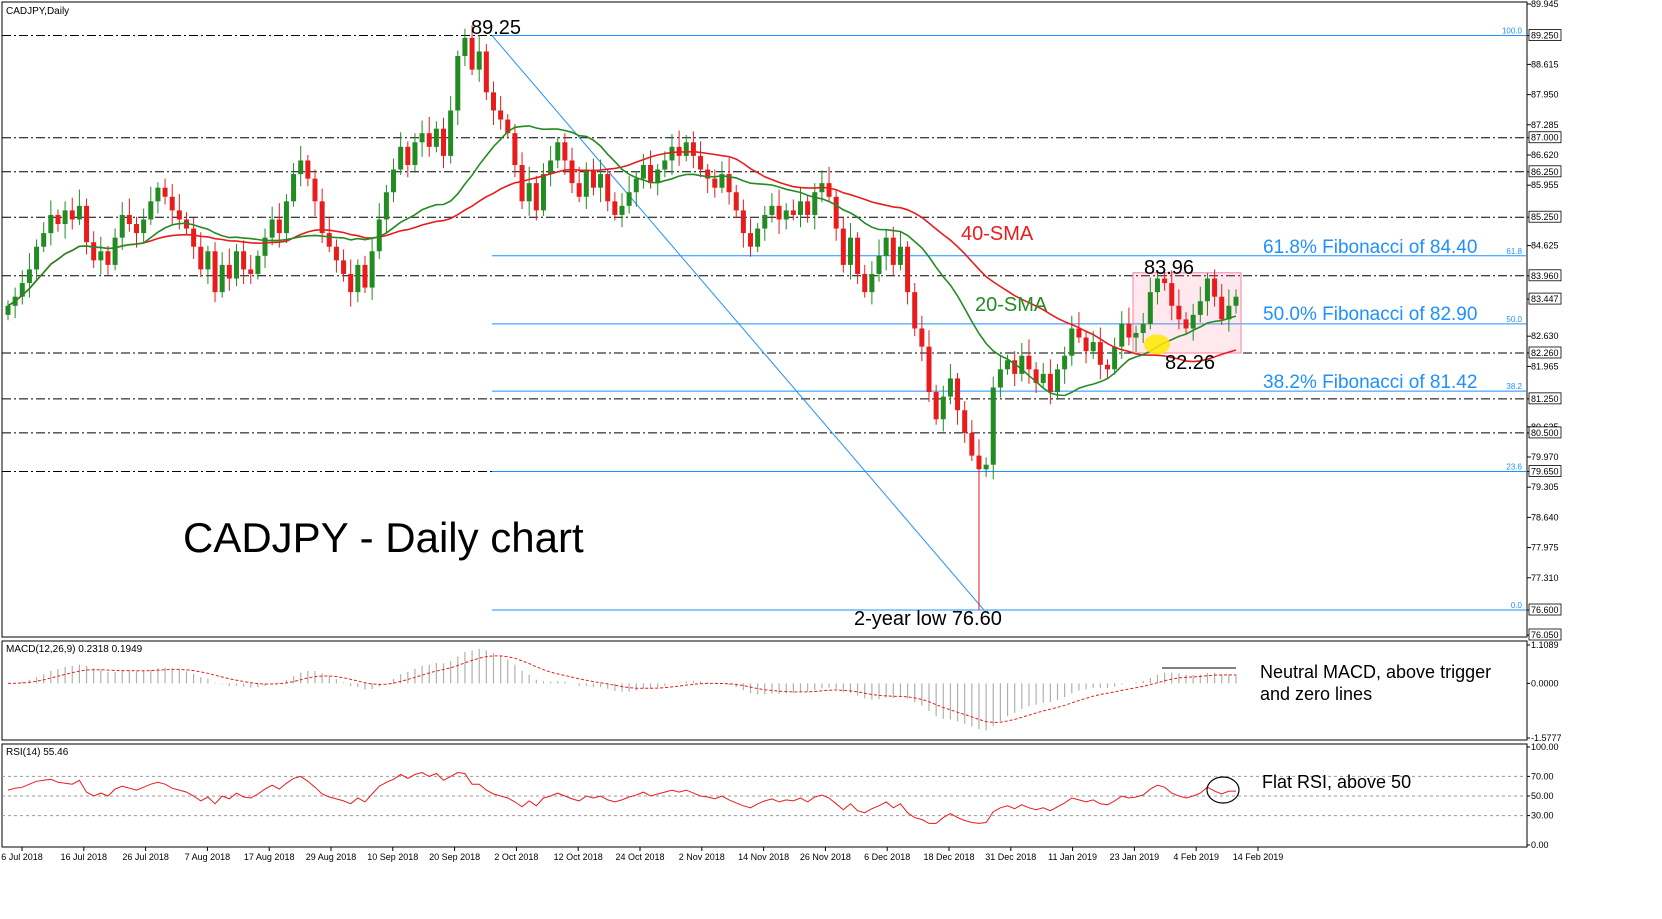 The width and height of the screenshot is (1662, 919). I want to click on sma40-label: 40-SMA, so click(997, 234).